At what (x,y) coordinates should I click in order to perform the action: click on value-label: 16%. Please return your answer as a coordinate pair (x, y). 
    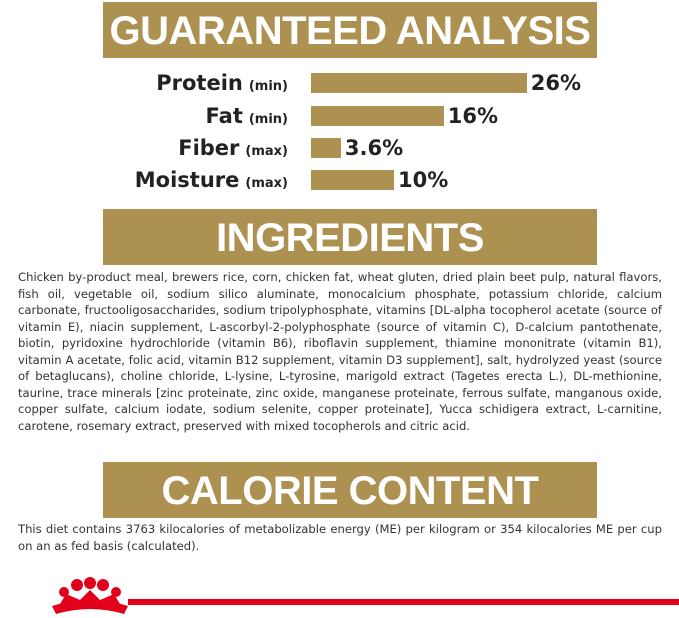
    Looking at the image, I should click on (473, 116).